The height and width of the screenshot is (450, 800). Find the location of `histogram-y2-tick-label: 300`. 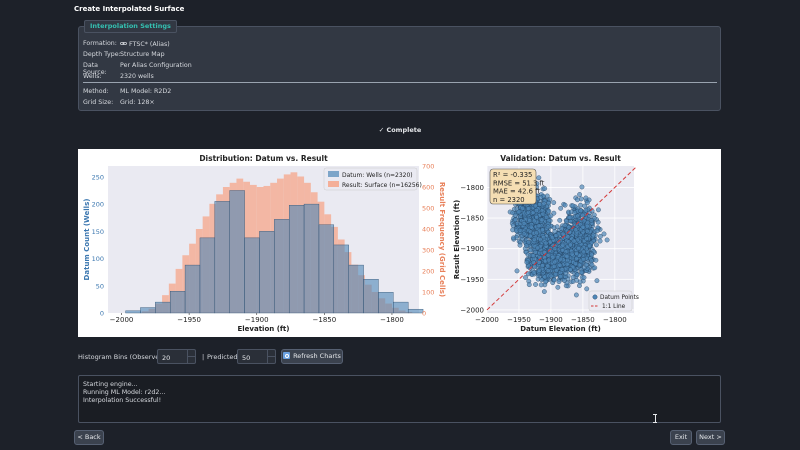

histogram-y2-tick-label: 300 is located at coordinates (428, 251).